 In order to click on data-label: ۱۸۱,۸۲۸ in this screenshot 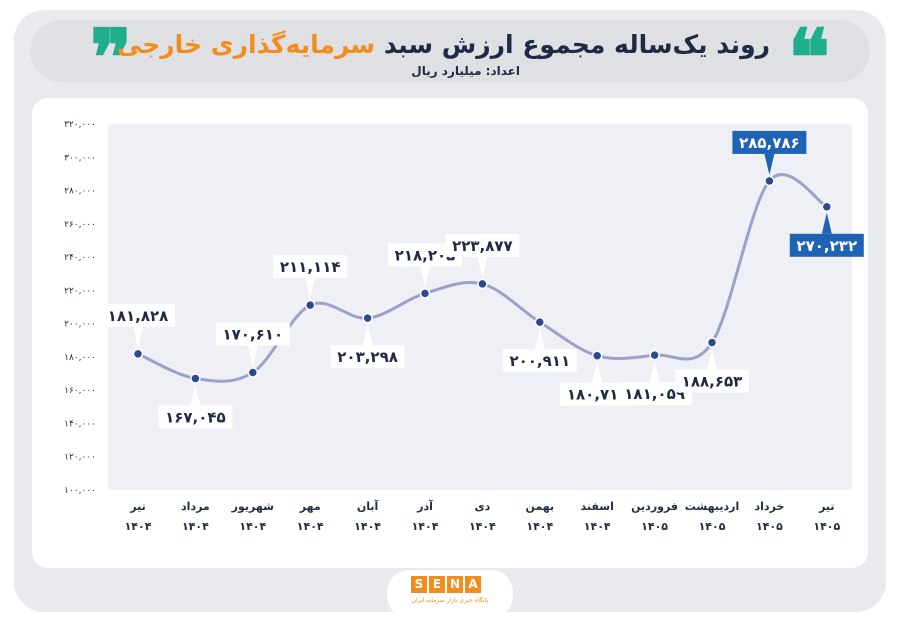, I will do `click(138, 316)`.